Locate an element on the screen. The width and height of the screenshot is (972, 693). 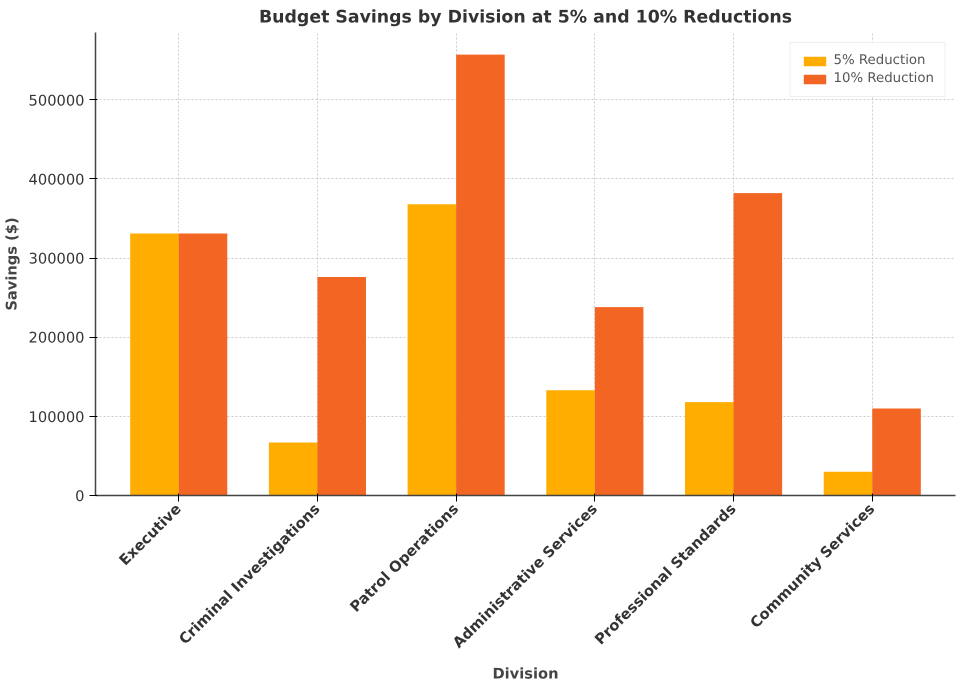
y-axis-title: Savings ($) is located at coordinates (12, 264).